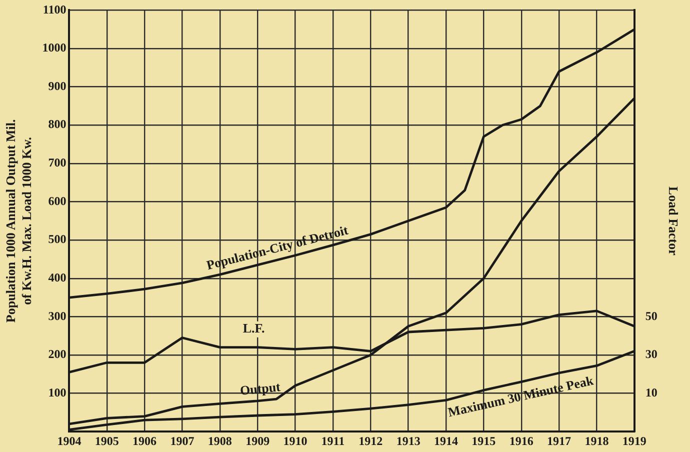 This screenshot has width=690, height=452. I want to click on y-tick-label: 900, so click(57, 85).